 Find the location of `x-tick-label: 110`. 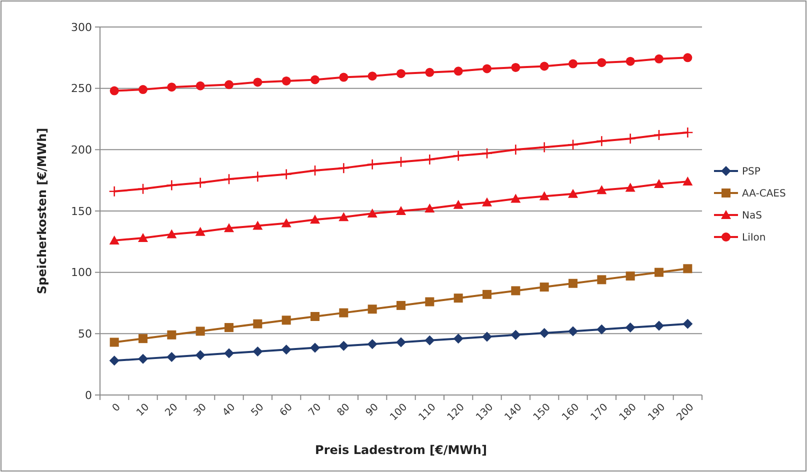

x-tick-label: 110 is located at coordinates (427, 413).